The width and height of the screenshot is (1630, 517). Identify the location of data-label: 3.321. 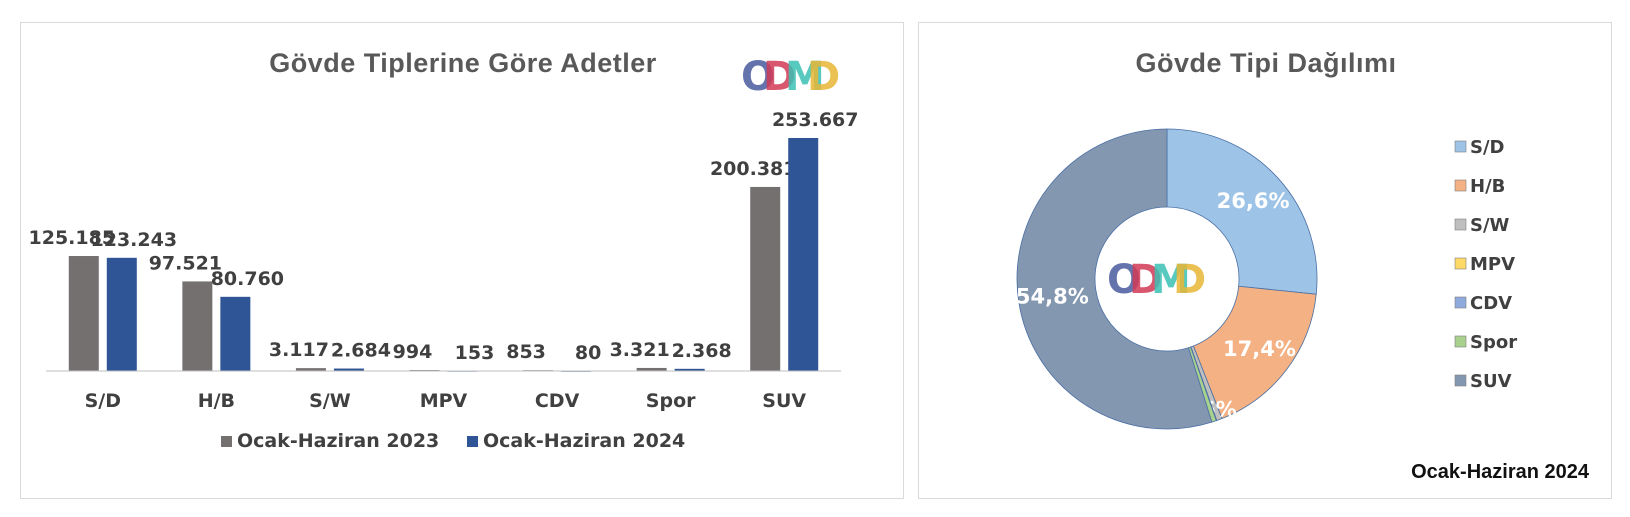
(640, 350).